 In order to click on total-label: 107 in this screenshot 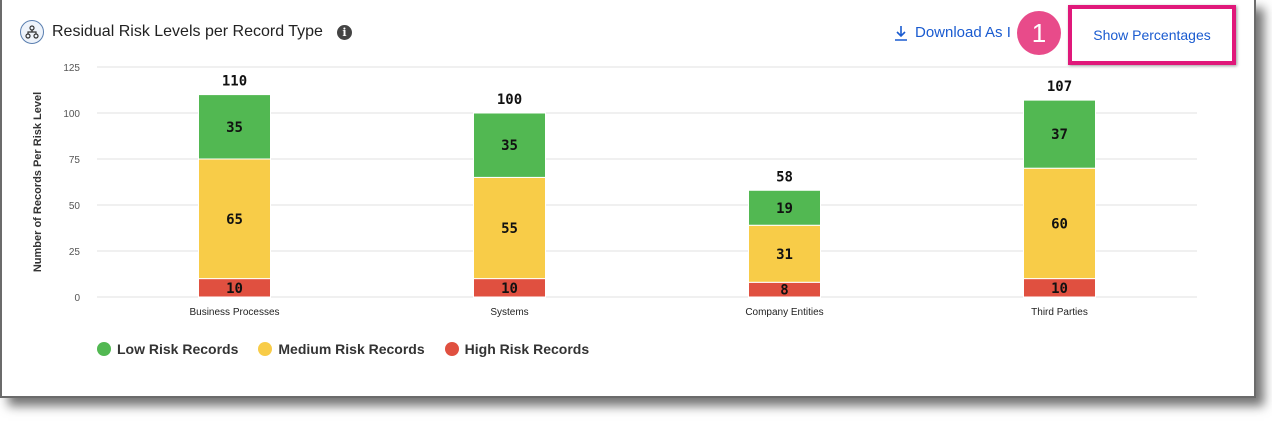, I will do `click(1059, 87)`.